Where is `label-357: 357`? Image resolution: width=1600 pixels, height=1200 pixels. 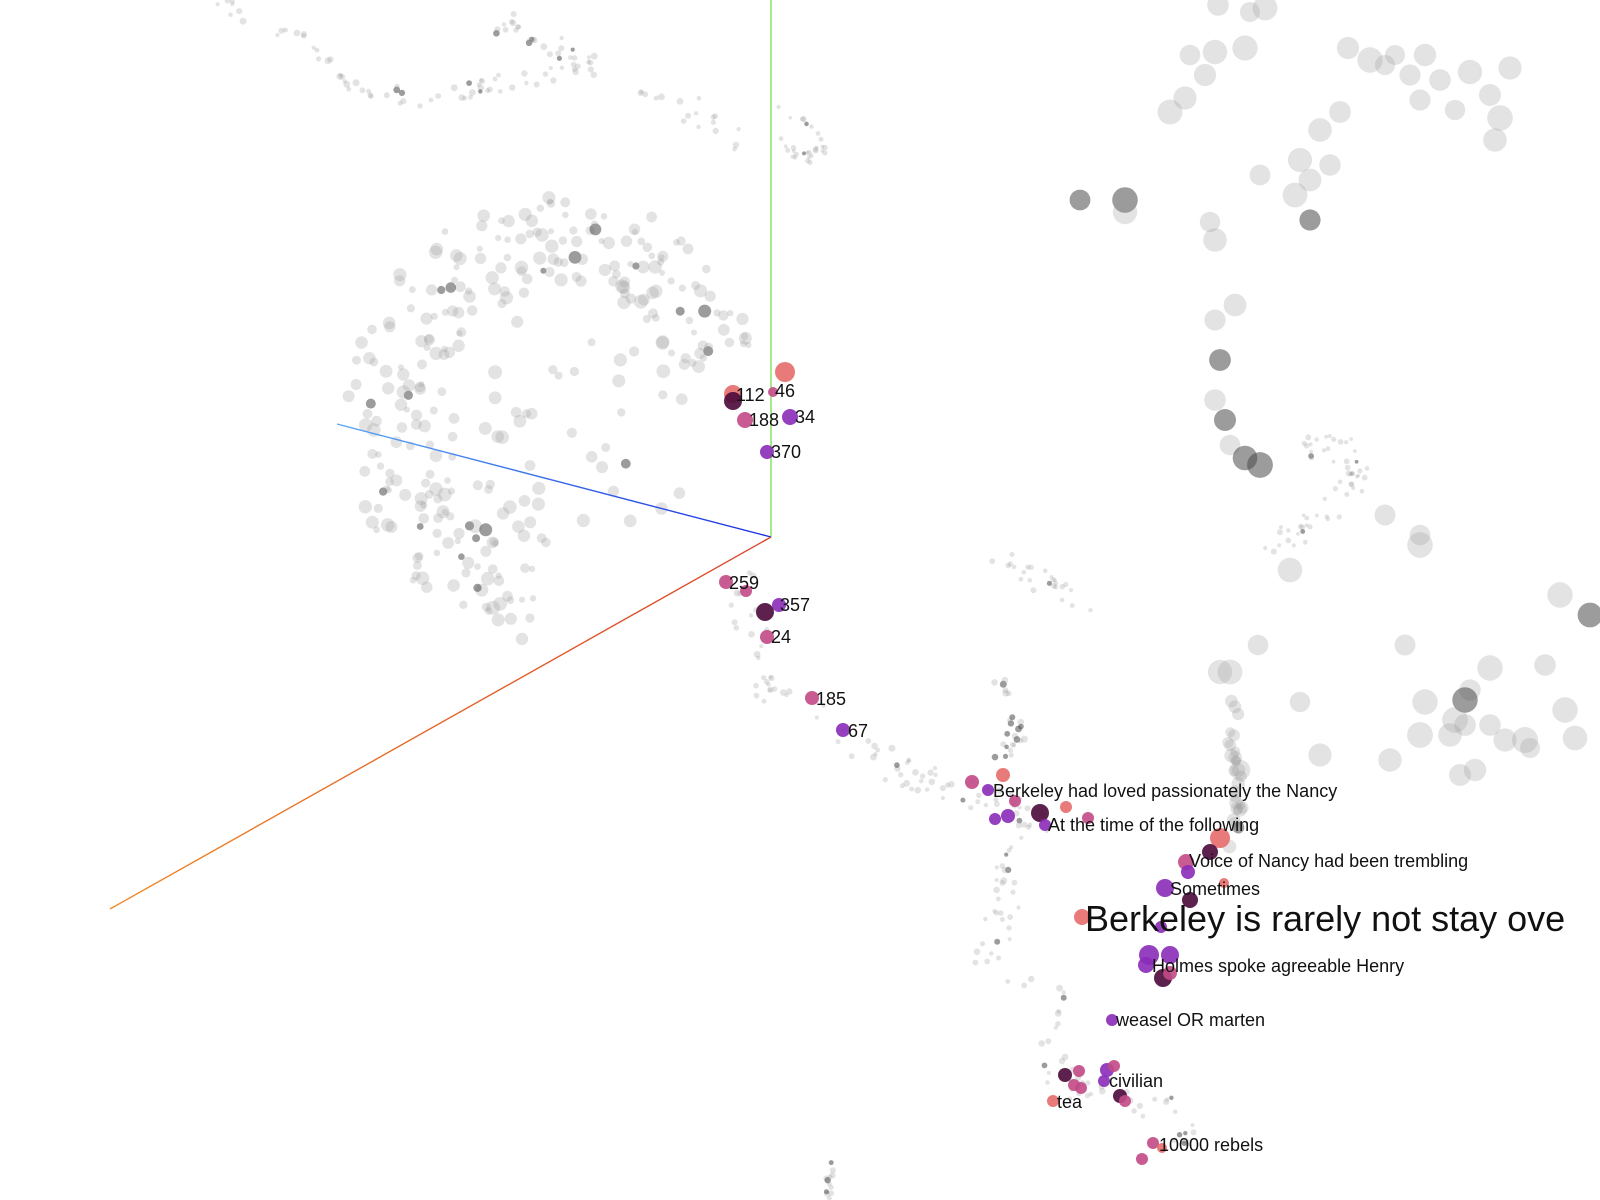
label-357: 357 is located at coordinates (795, 605).